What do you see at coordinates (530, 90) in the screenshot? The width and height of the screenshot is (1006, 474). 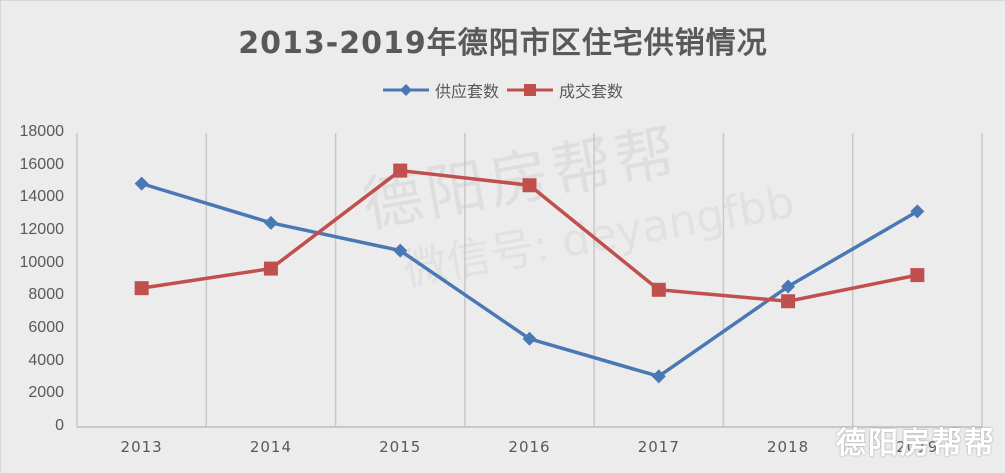 I see `square-marker-icon` at bounding box center [530, 90].